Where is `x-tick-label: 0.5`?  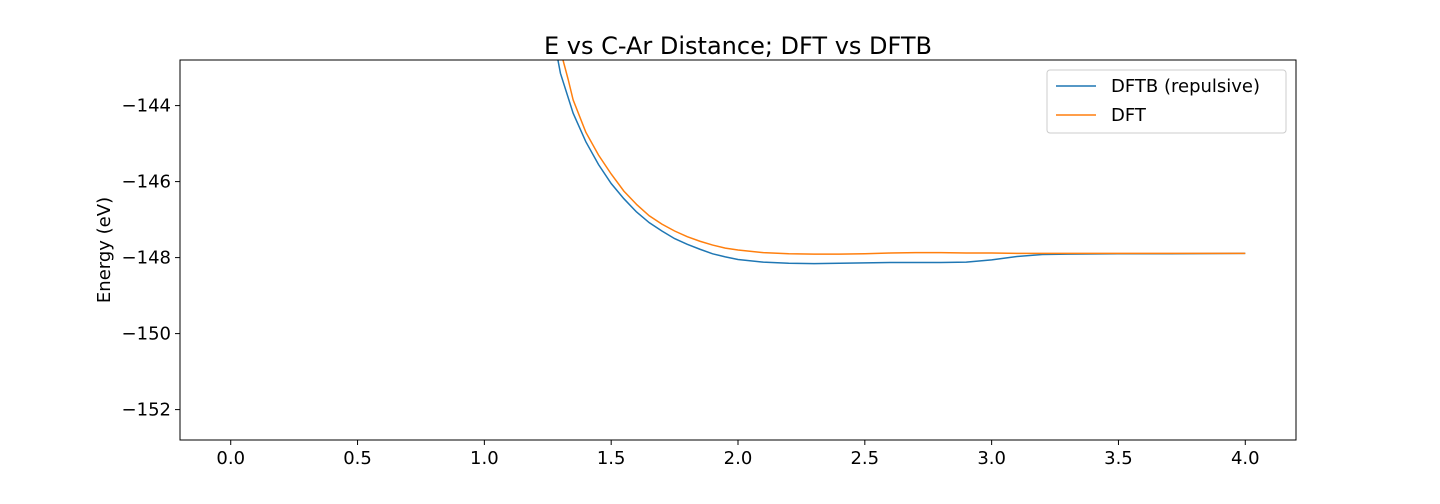 x-tick-label: 0.5 is located at coordinates (357, 458).